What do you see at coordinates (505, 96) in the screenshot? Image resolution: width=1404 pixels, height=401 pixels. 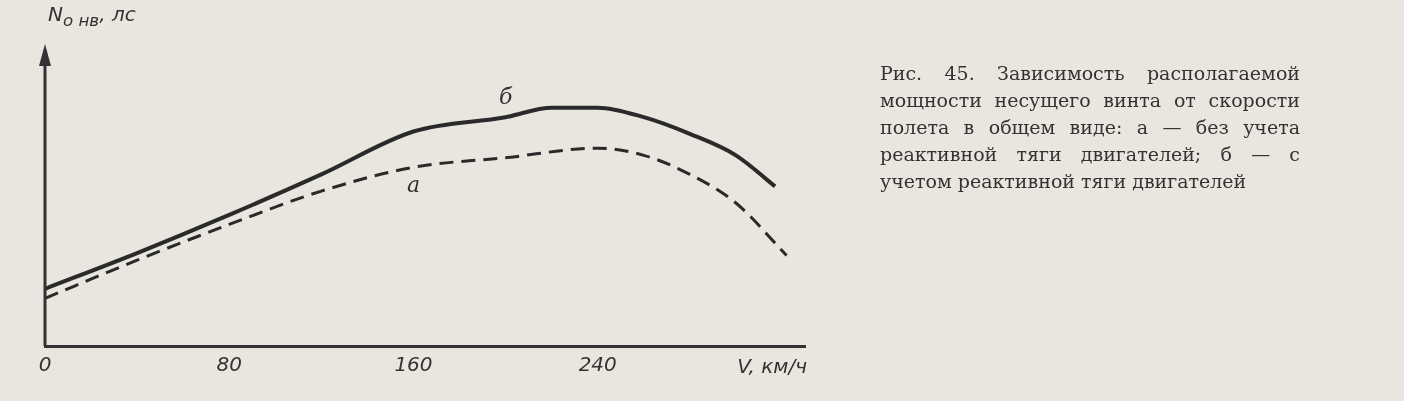 I see `series-label: б` at bounding box center [505, 96].